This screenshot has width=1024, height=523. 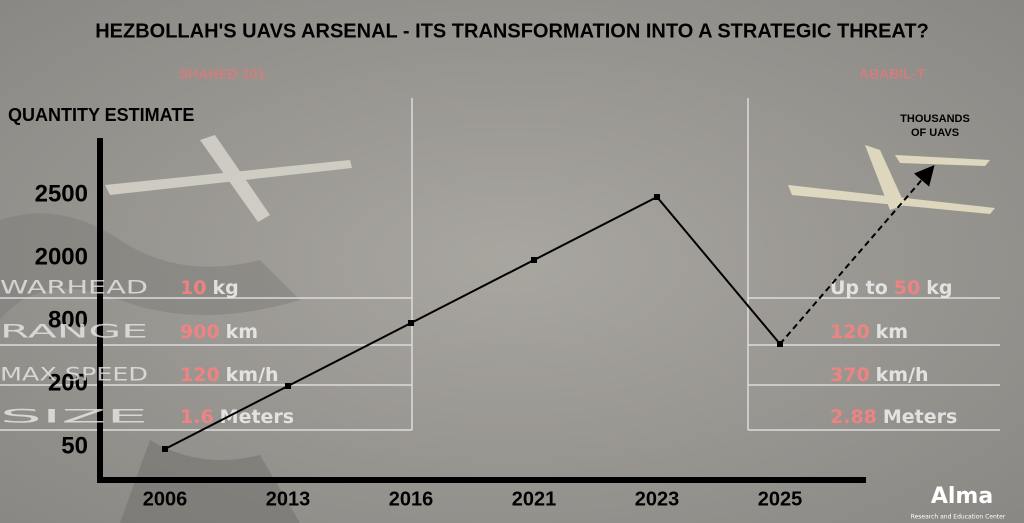 I want to click on spec-value: 2.88 Meters, so click(x=893, y=417).